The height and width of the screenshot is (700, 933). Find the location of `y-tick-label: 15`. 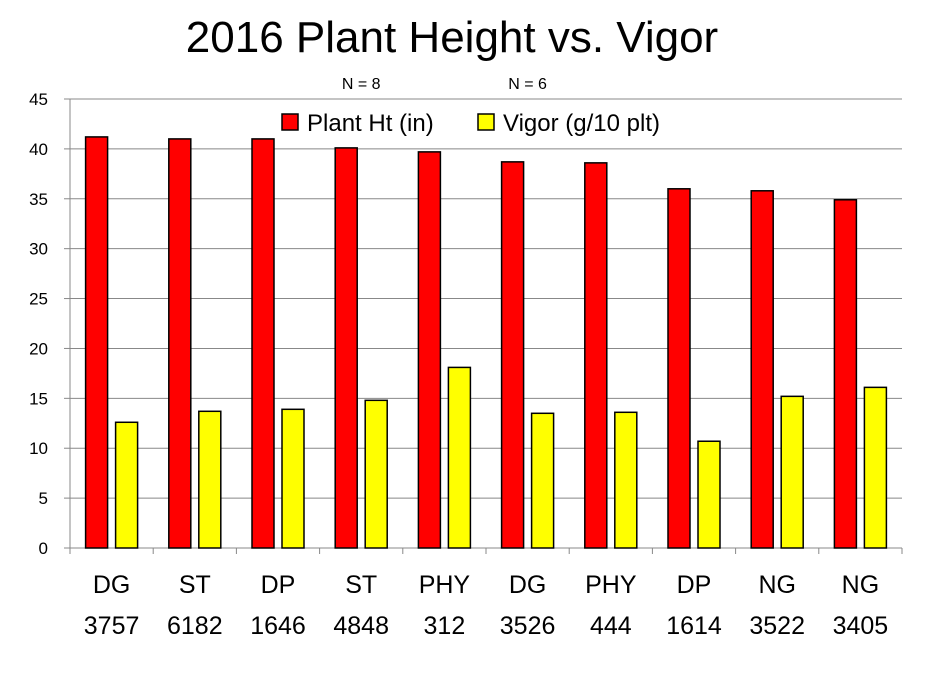

y-tick-label: 15 is located at coordinates (38, 398).